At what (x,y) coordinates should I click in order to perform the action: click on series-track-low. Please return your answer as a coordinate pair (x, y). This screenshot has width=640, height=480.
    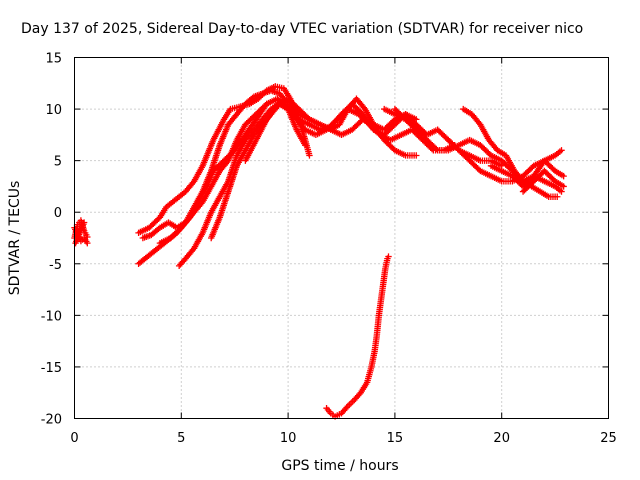
    Looking at the image, I should click on (357, 336).